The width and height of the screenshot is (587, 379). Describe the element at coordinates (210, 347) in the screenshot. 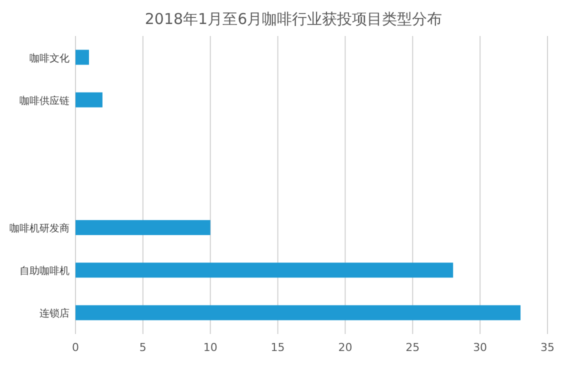

I see `x-tick-label: 10` at that location.